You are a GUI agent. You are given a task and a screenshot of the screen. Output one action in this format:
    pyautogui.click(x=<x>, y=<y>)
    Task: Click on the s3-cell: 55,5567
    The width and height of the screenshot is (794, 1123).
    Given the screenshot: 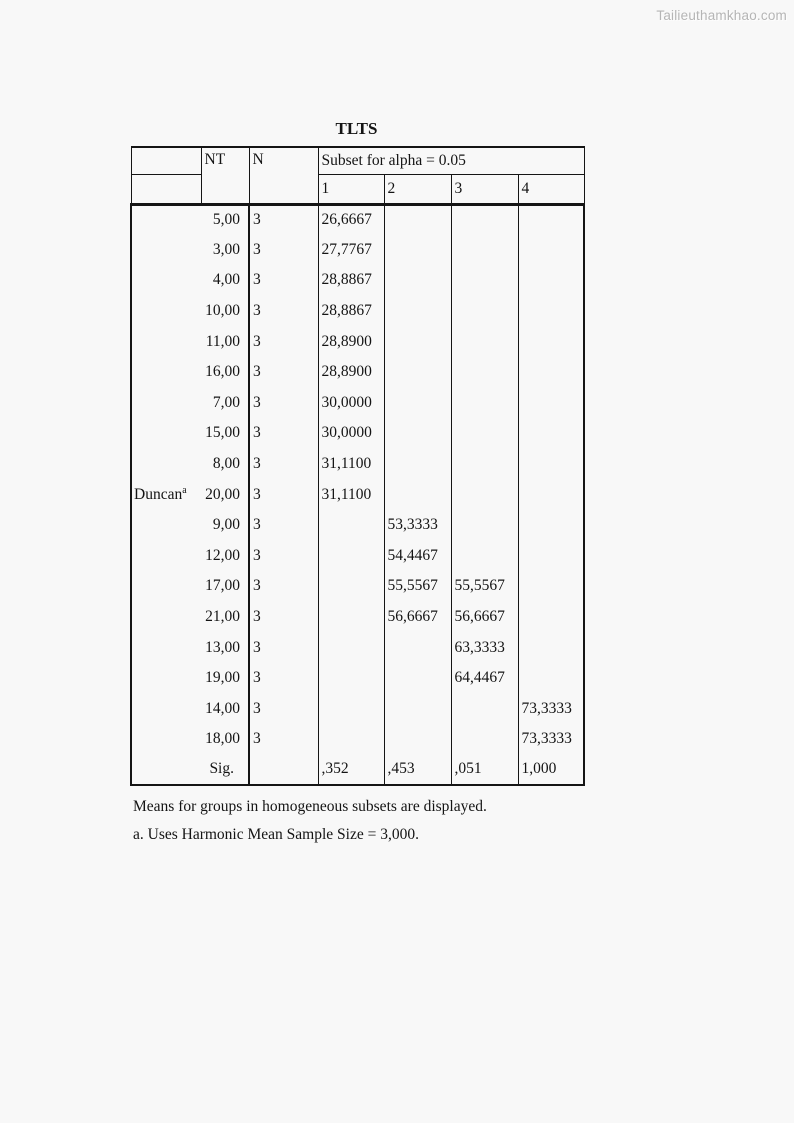 What is the action you would take?
    pyautogui.click(x=485, y=586)
    